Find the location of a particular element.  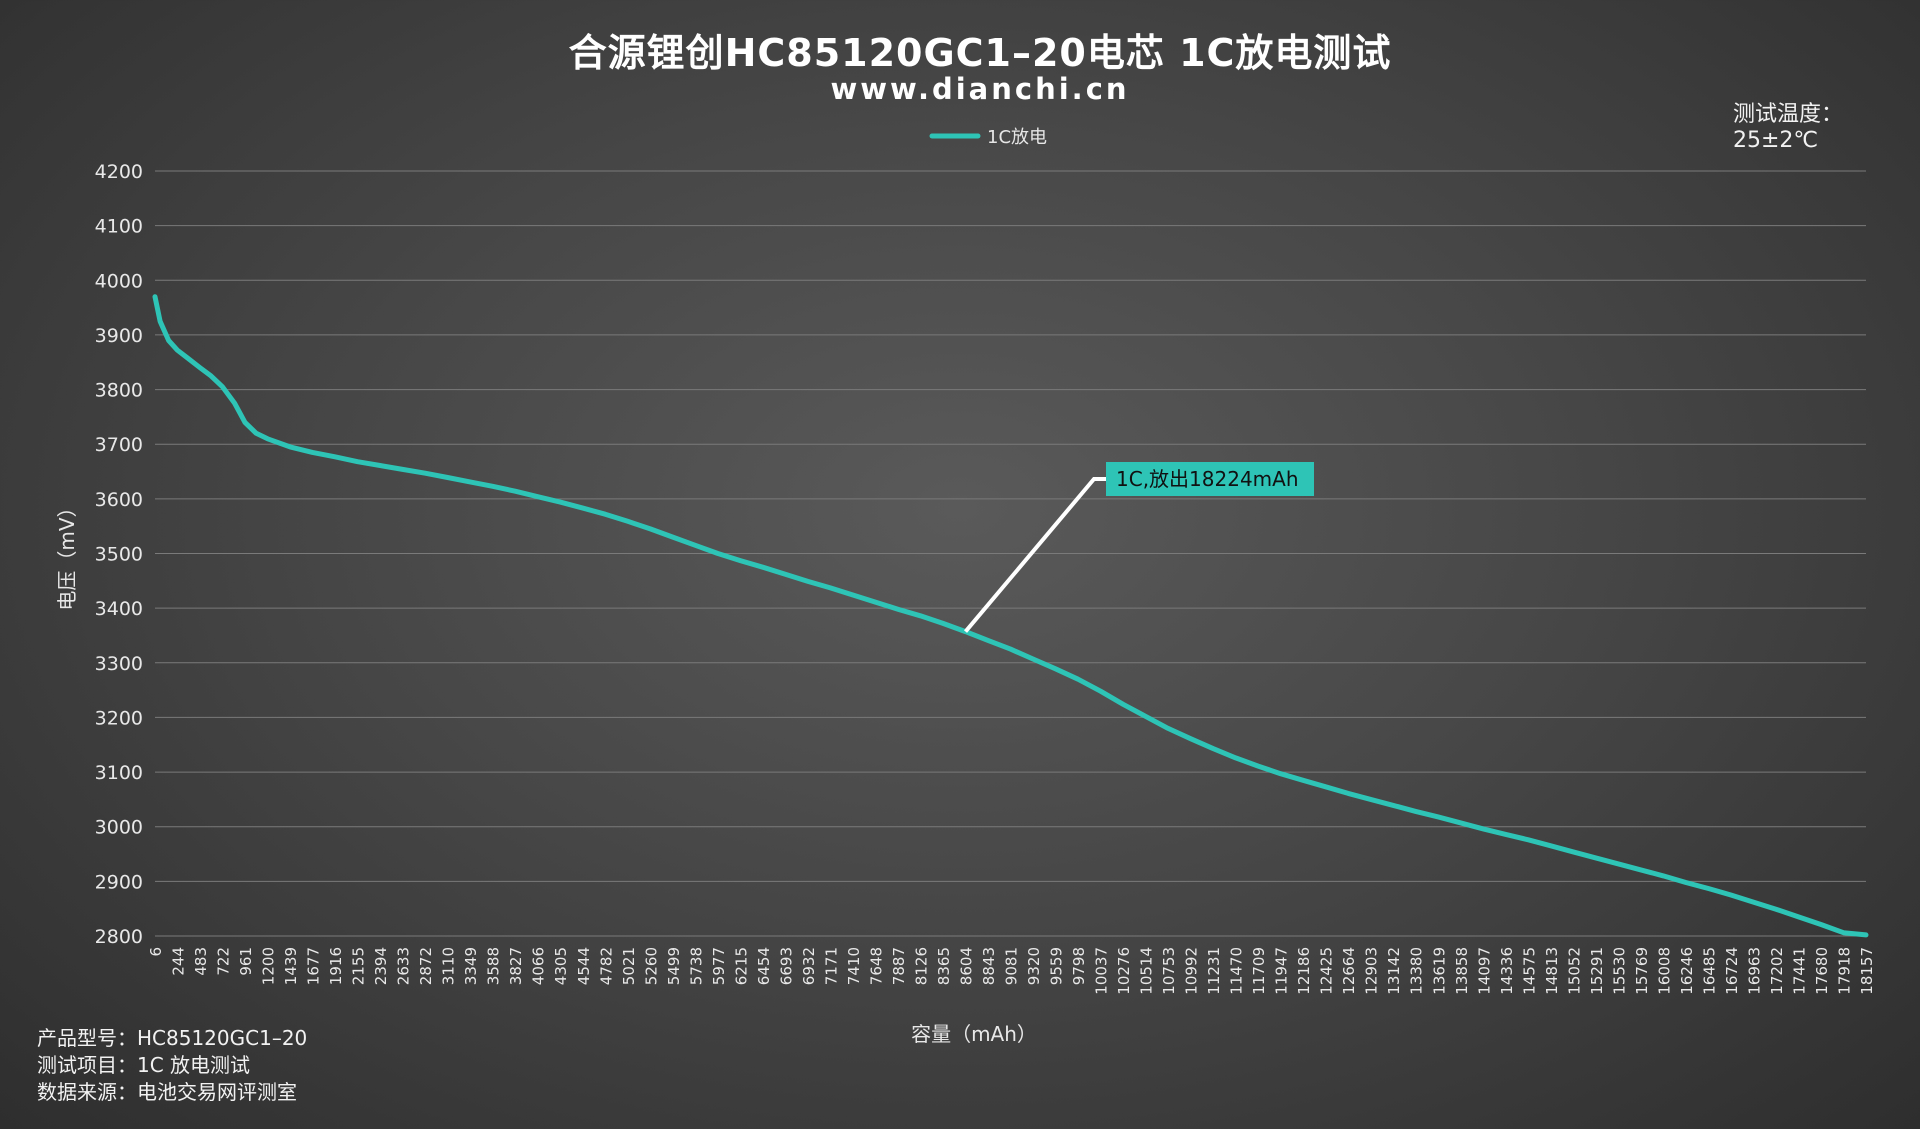

x-tick-label: 1916 is located at coordinates (336, 966).